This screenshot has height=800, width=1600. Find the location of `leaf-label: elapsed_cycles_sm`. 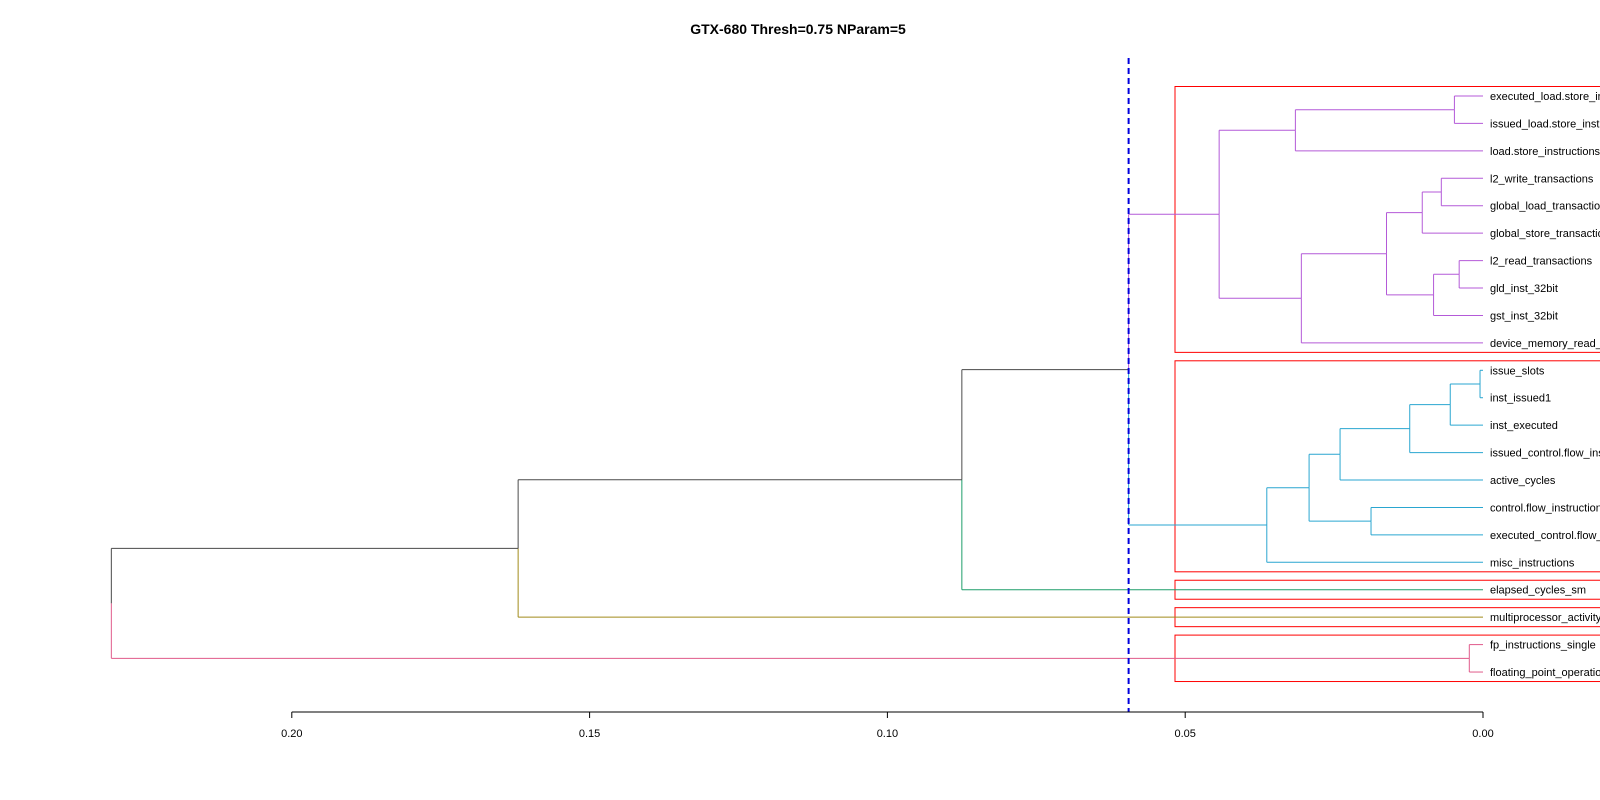

leaf-label: elapsed_cycles_sm is located at coordinates (1538, 591).